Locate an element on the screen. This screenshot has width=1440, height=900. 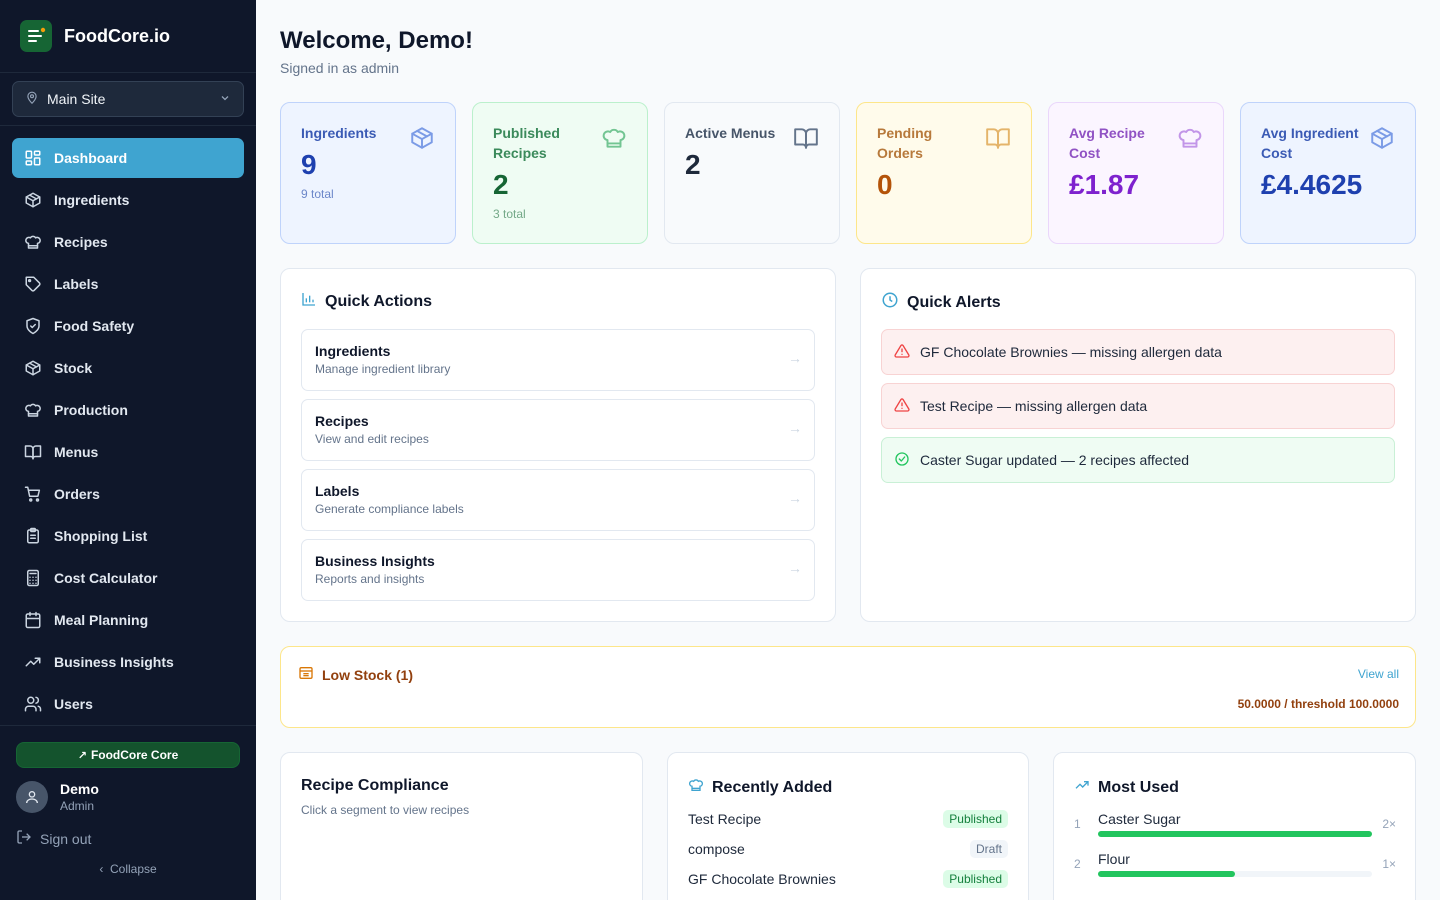
sidebar-item-labels: Labels is located at coordinates (128, 284).